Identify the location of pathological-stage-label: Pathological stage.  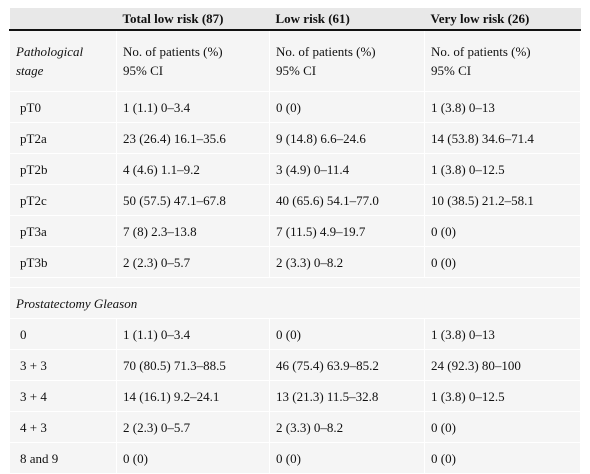
(63, 60).